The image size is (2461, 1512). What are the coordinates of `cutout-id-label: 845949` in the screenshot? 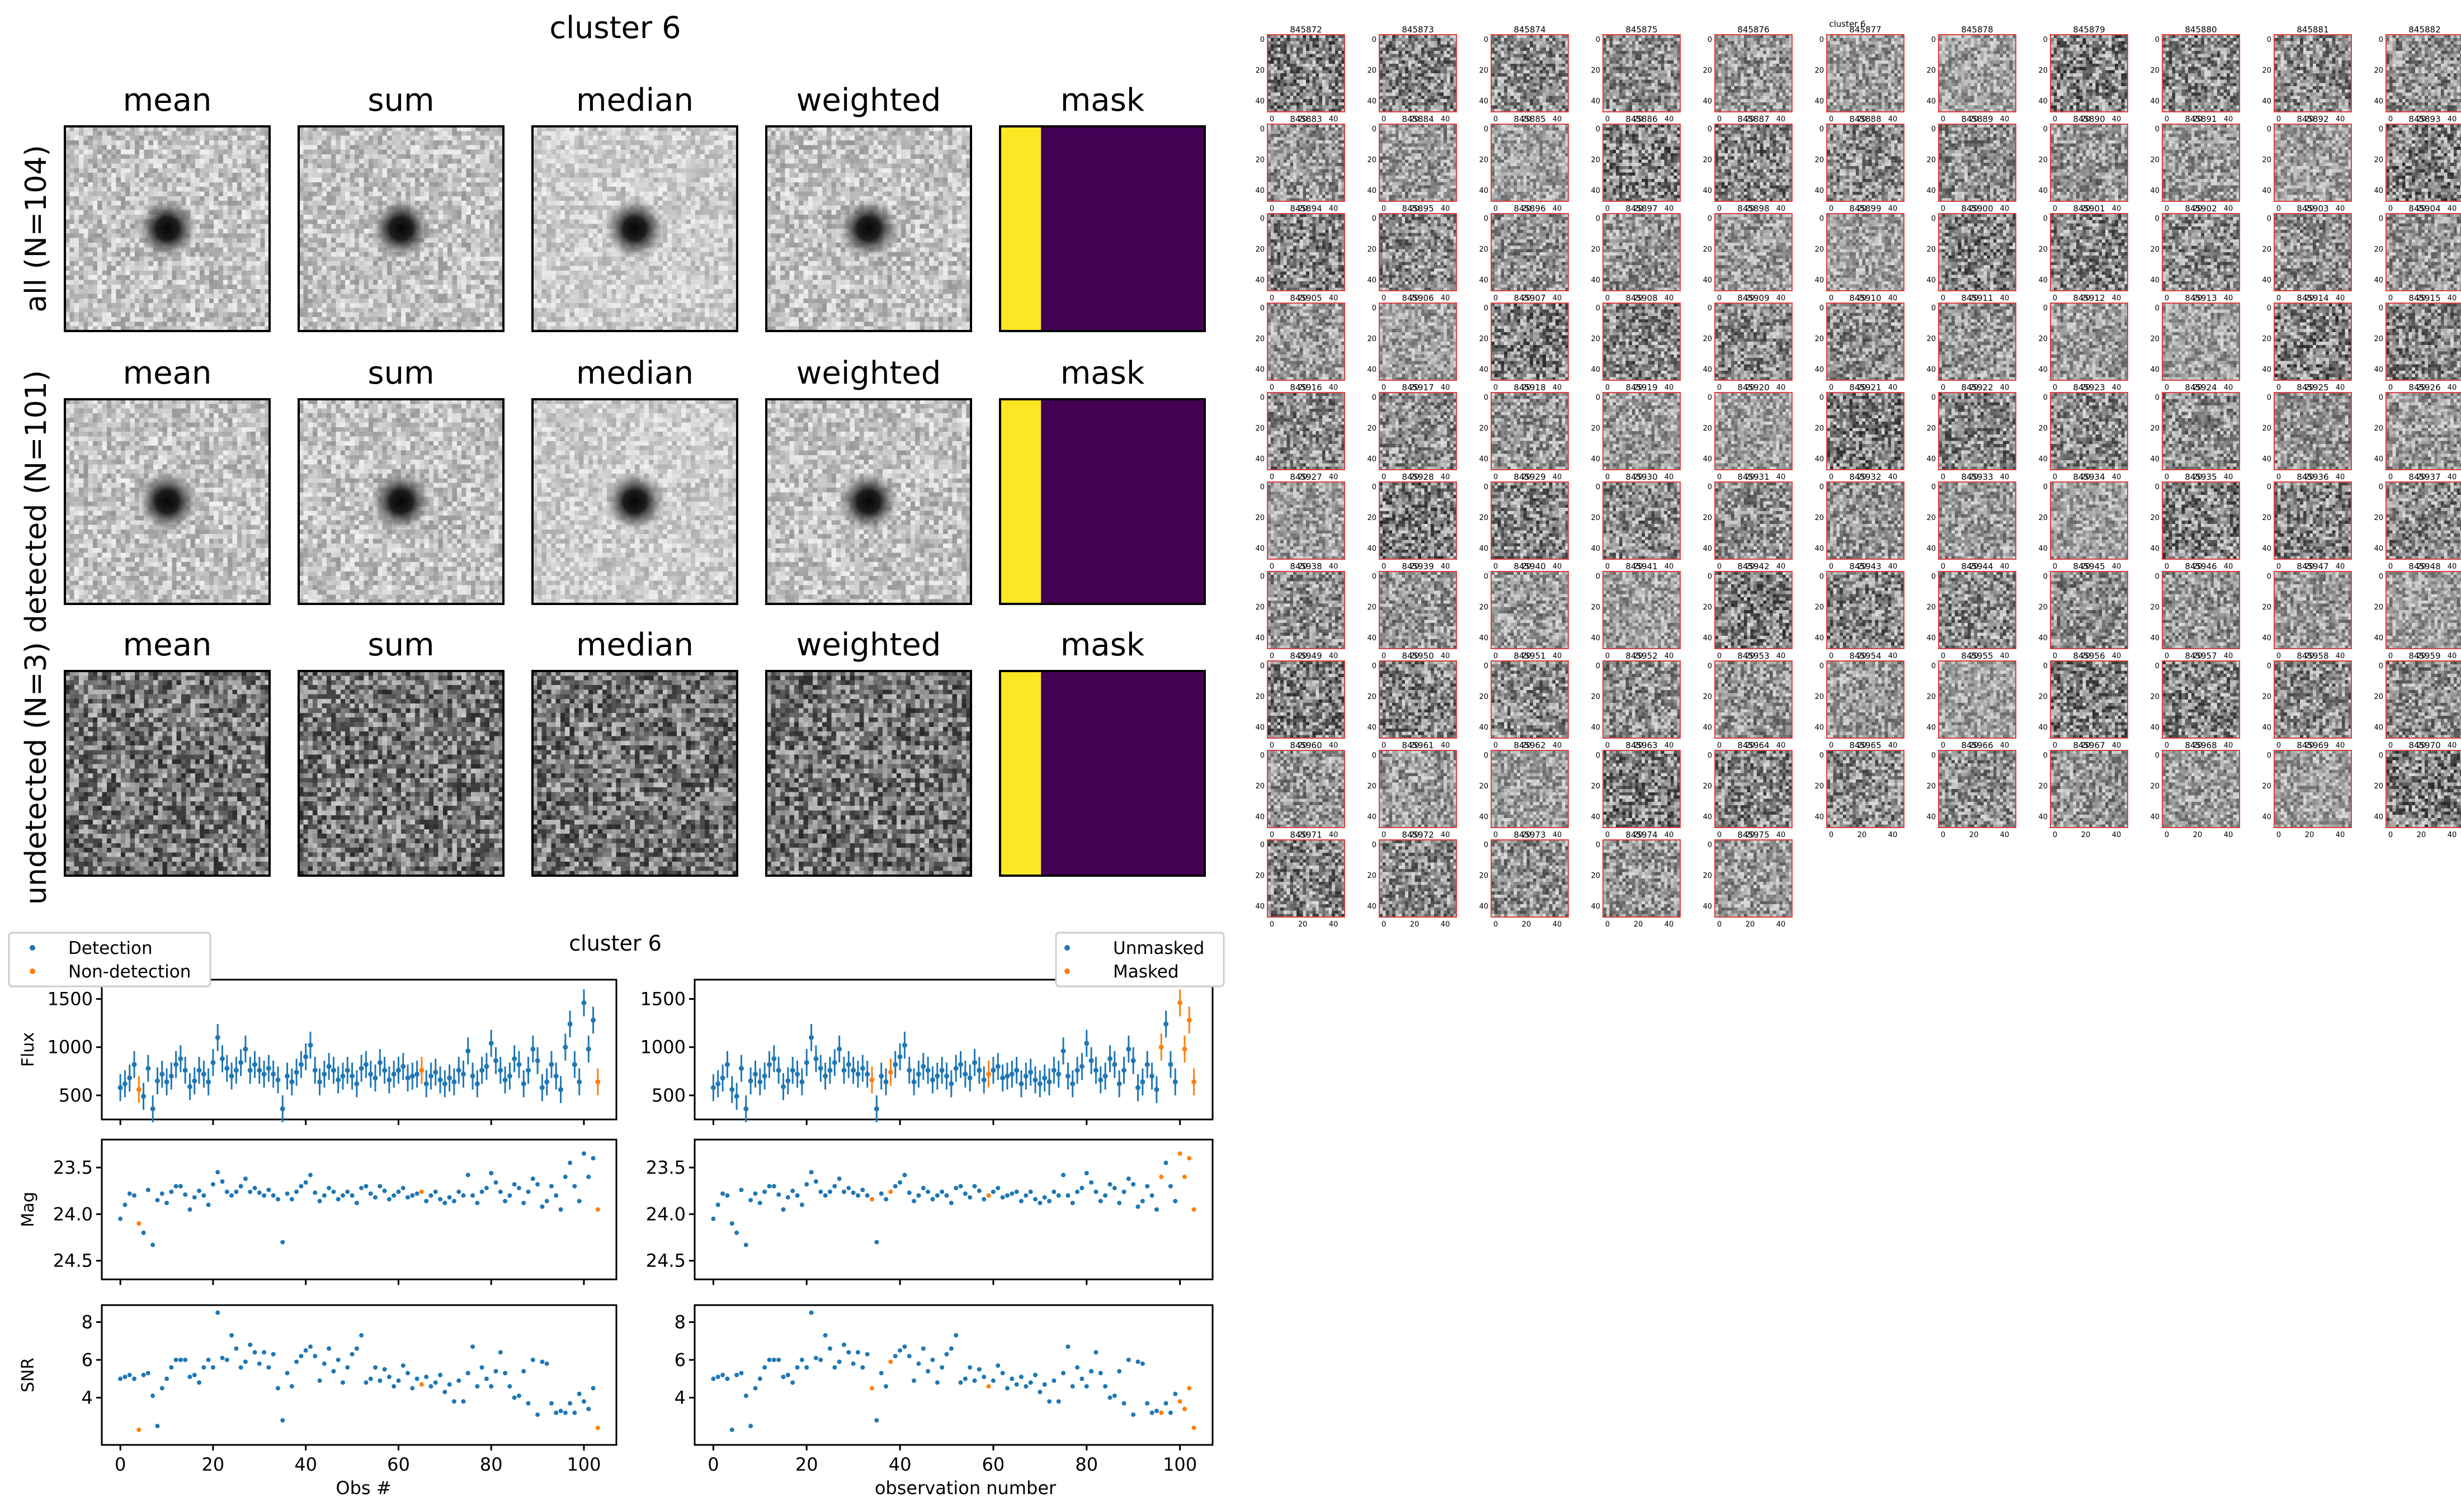 It's located at (1306, 656).